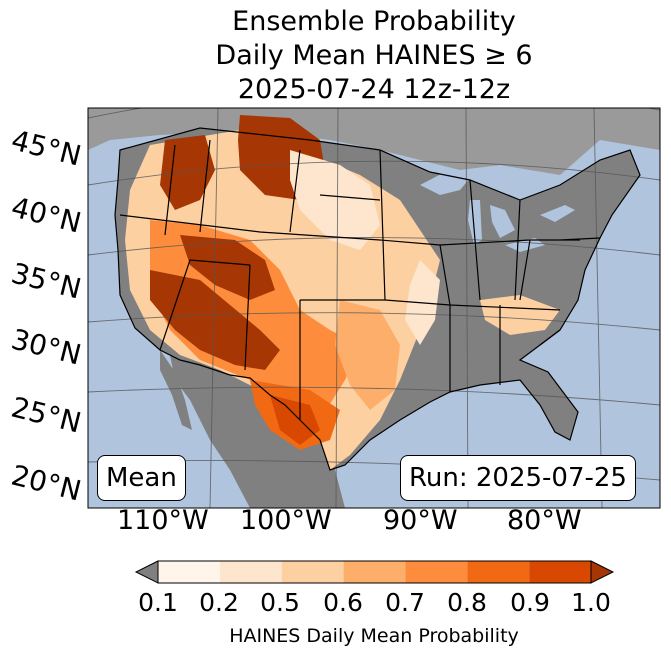 Image resolution: width=671 pixels, height=658 pixels. What do you see at coordinates (257, 431) in the screenshot?
I see `mexico-land` at bounding box center [257, 431].